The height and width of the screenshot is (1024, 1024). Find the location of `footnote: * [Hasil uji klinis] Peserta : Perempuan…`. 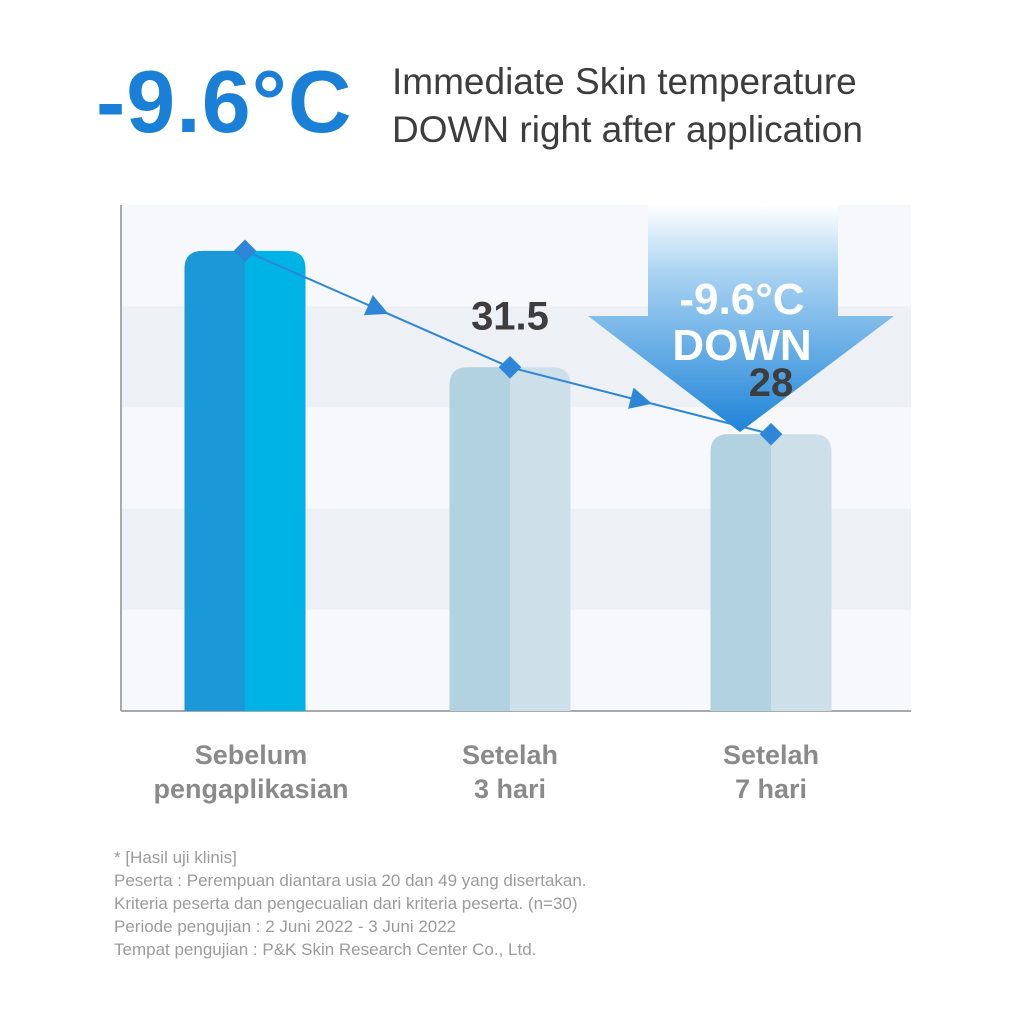

footnote: * [Hasil uji klinis] Peserta : Perempuan… is located at coordinates (350, 903).